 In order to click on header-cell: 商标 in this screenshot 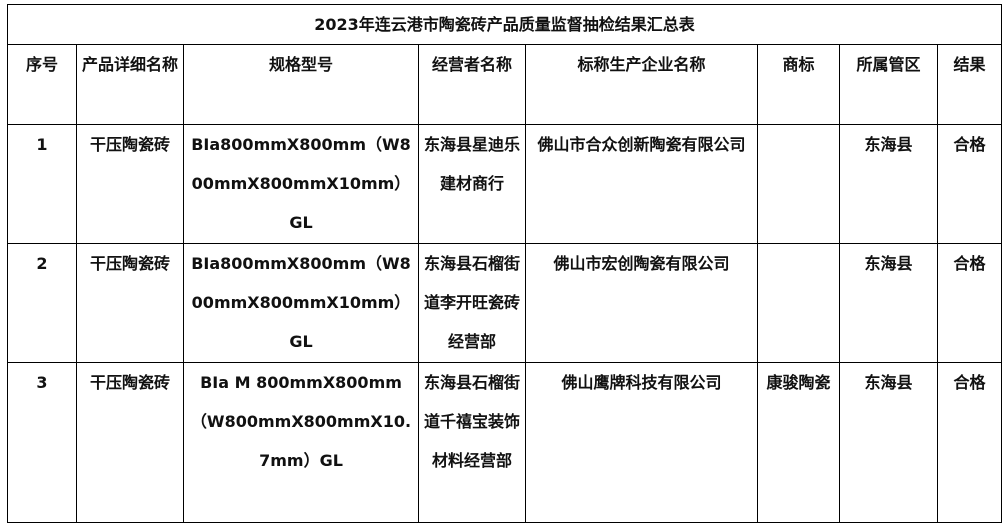, I will do `click(798, 84)`.